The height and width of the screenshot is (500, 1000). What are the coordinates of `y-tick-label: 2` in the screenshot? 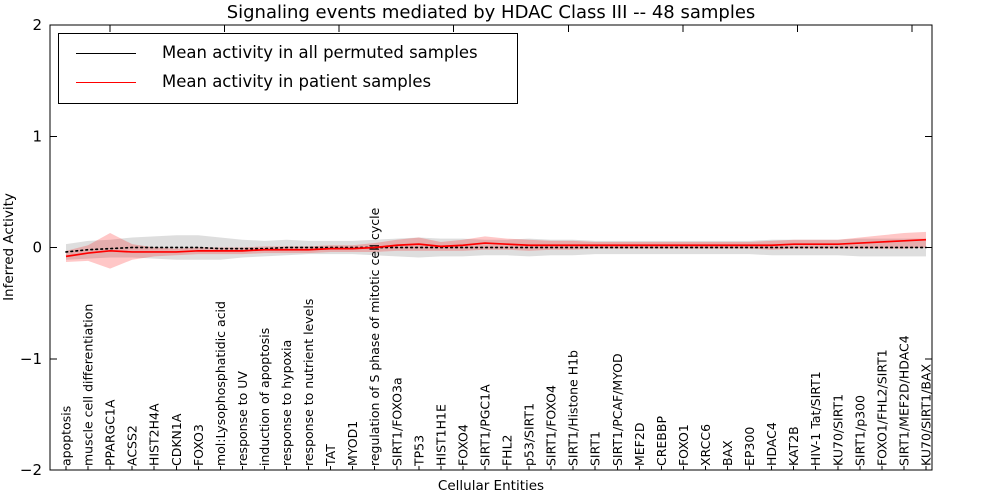 It's located at (37, 25).